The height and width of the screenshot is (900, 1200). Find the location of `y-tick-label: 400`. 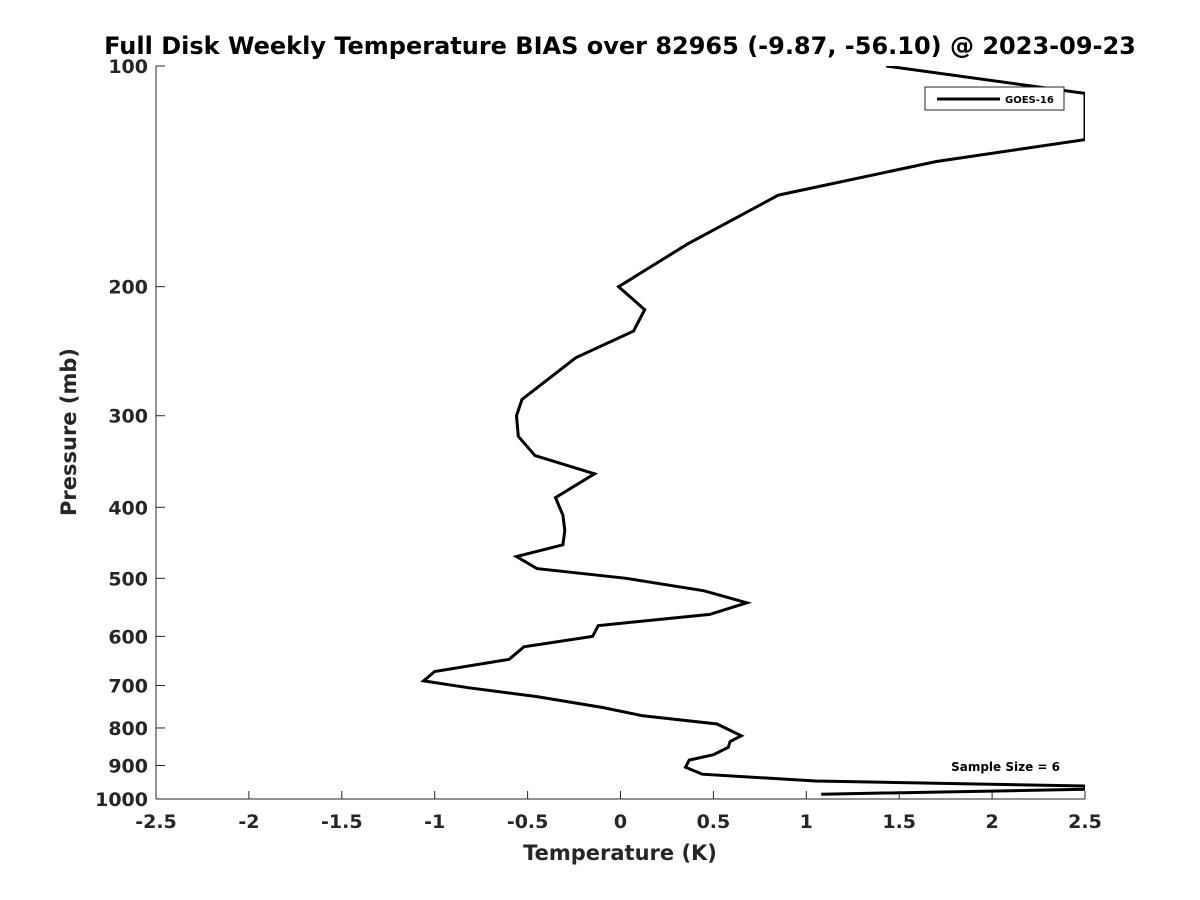

y-tick-label: 400 is located at coordinates (128, 508).